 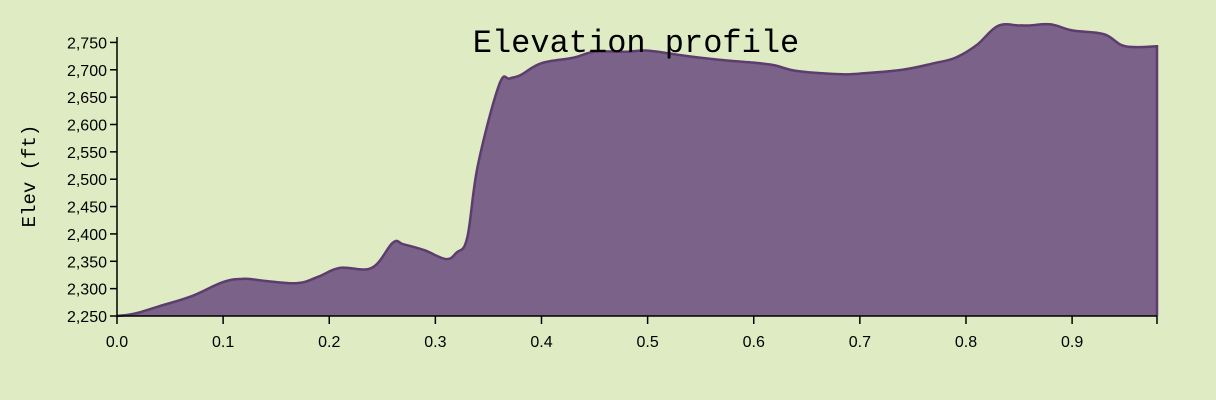 I want to click on y-tick-label: 2,500, so click(x=87, y=180).